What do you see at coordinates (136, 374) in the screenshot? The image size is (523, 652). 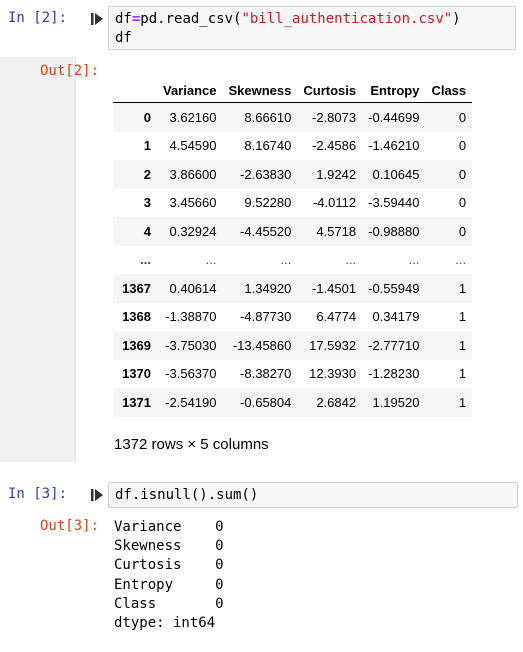 I see `row-index: 1370` at bounding box center [136, 374].